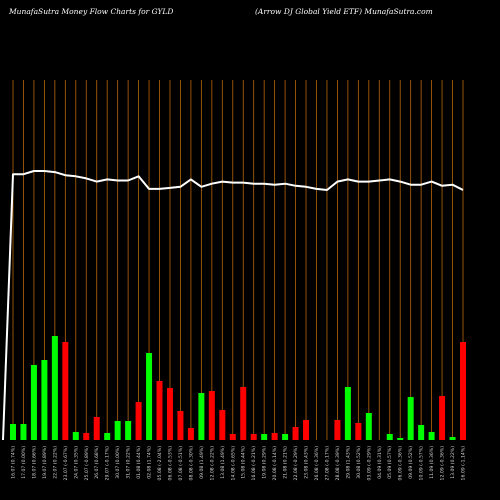  What do you see at coordinates (24, 462) in the screenshot?
I see `x-tick-label: 17.07 (0.00%)` at bounding box center [24, 462].